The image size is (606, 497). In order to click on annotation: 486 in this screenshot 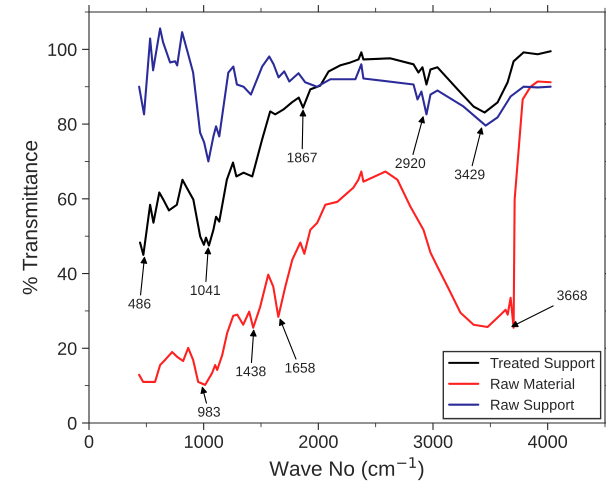, I will do `click(139, 303)`.